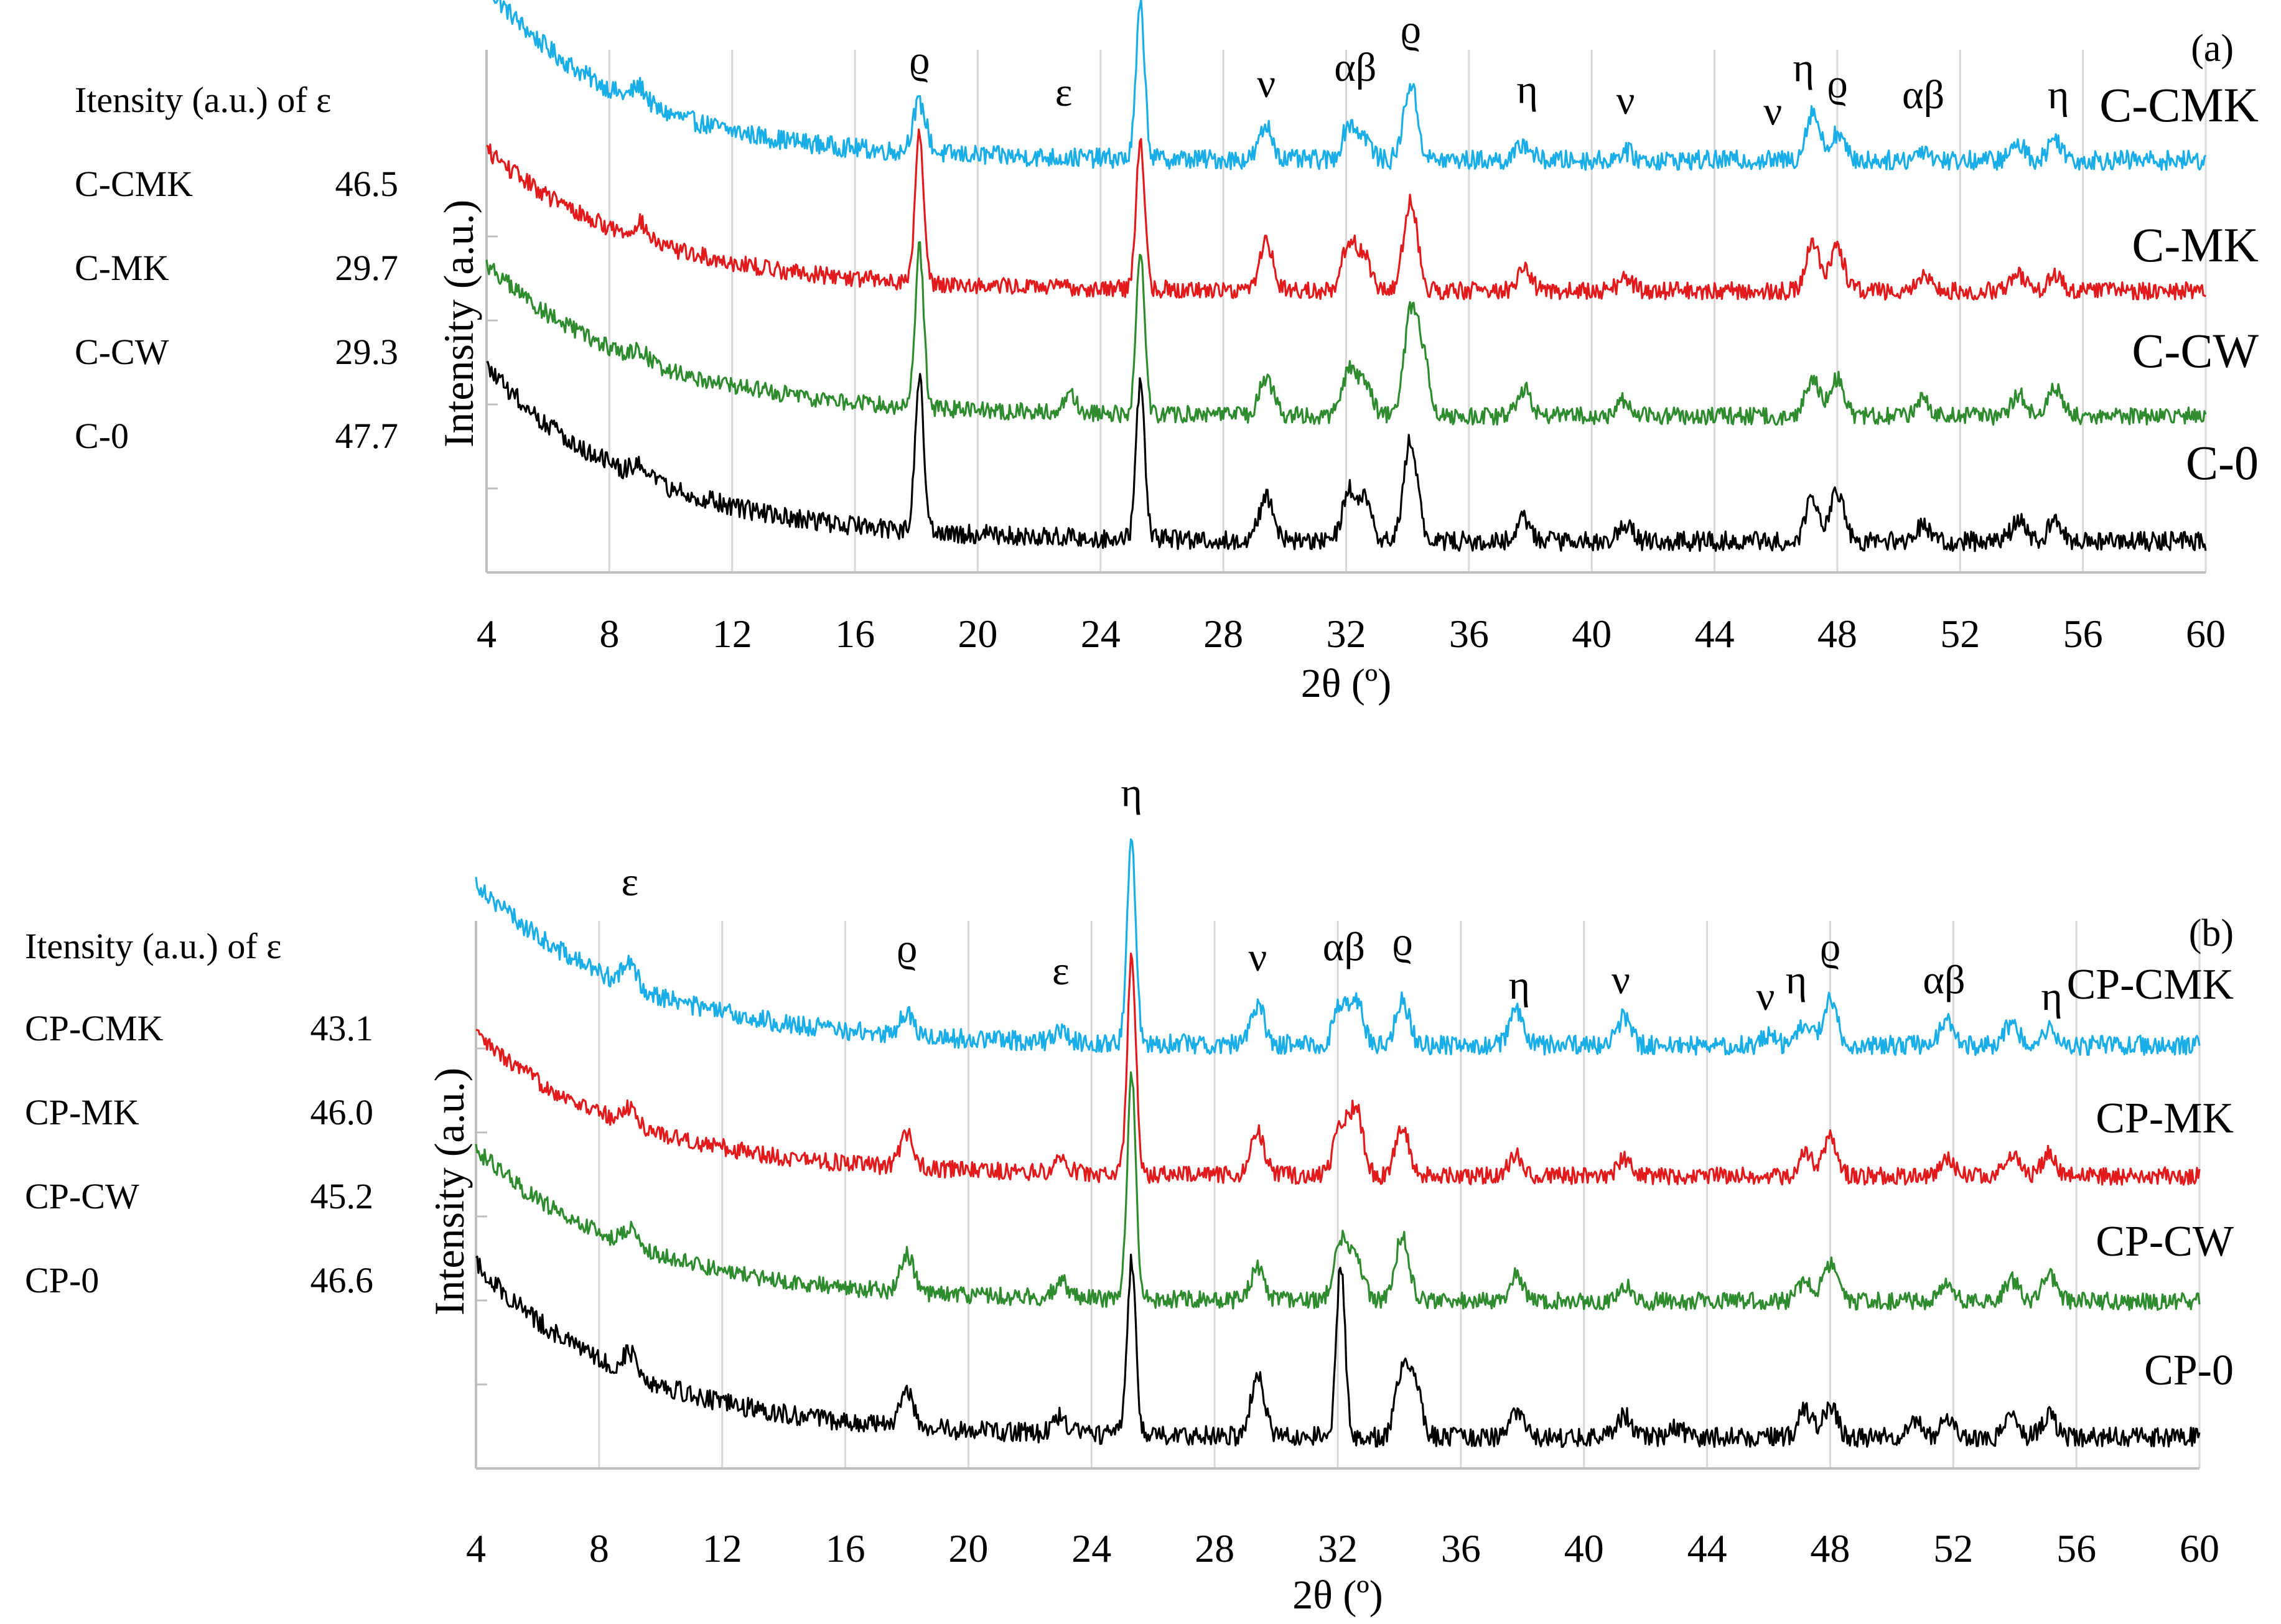 The height and width of the screenshot is (1624, 2281). I want to click on intensity-table-sample: CP-0, so click(62, 1280).